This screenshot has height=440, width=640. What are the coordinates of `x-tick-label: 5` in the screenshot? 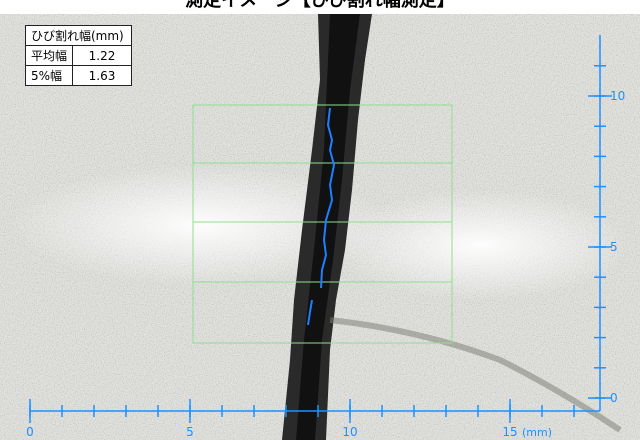 It's located at (190, 432).